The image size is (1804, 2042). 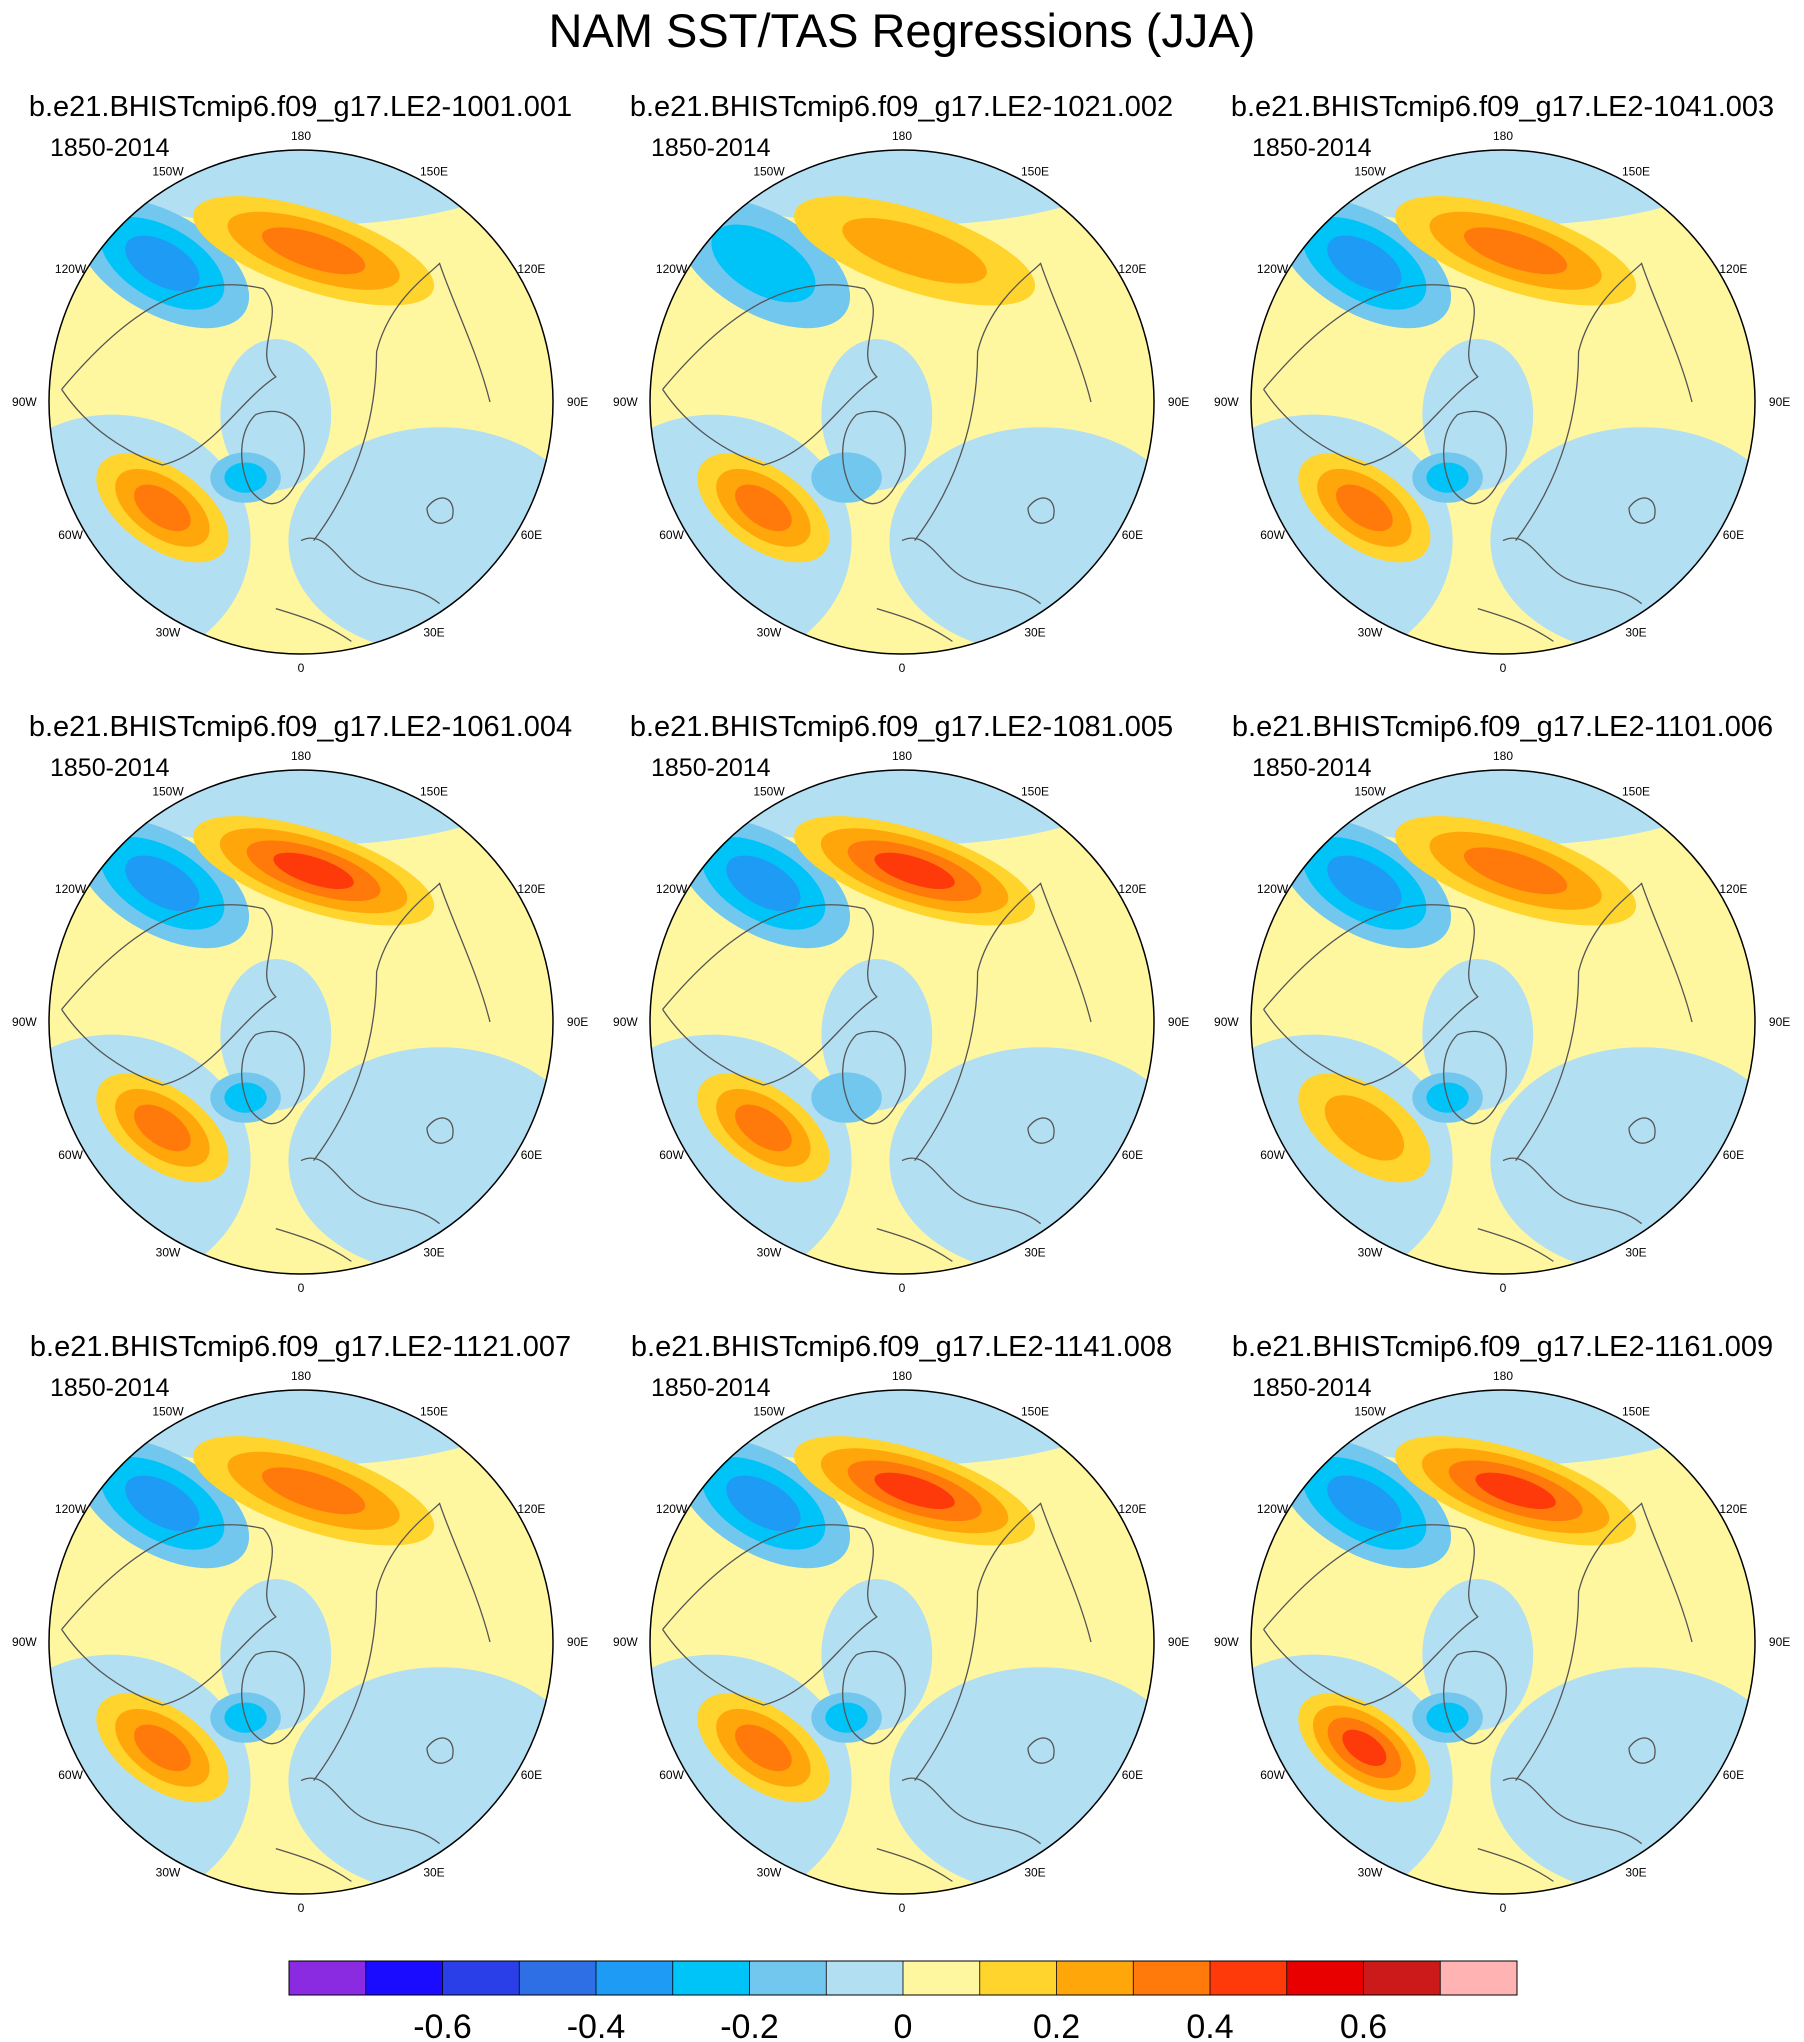 What do you see at coordinates (903, 2001) in the screenshot?
I see `colorbar: -0.6 -0.4 -0.2 0 0.2 0.4 0.6` at bounding box center [903, 2001].